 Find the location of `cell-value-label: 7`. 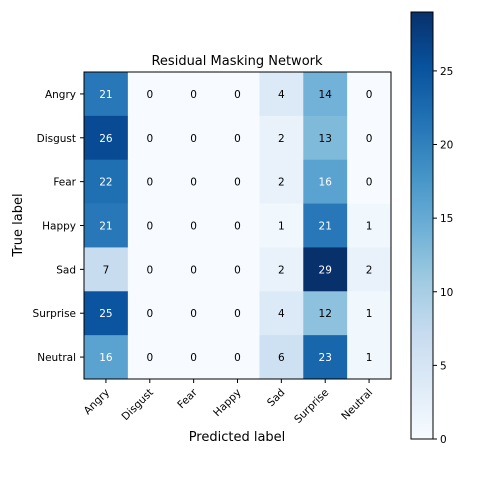

cell-value-label: 7 is located at coordinates (106, 270).